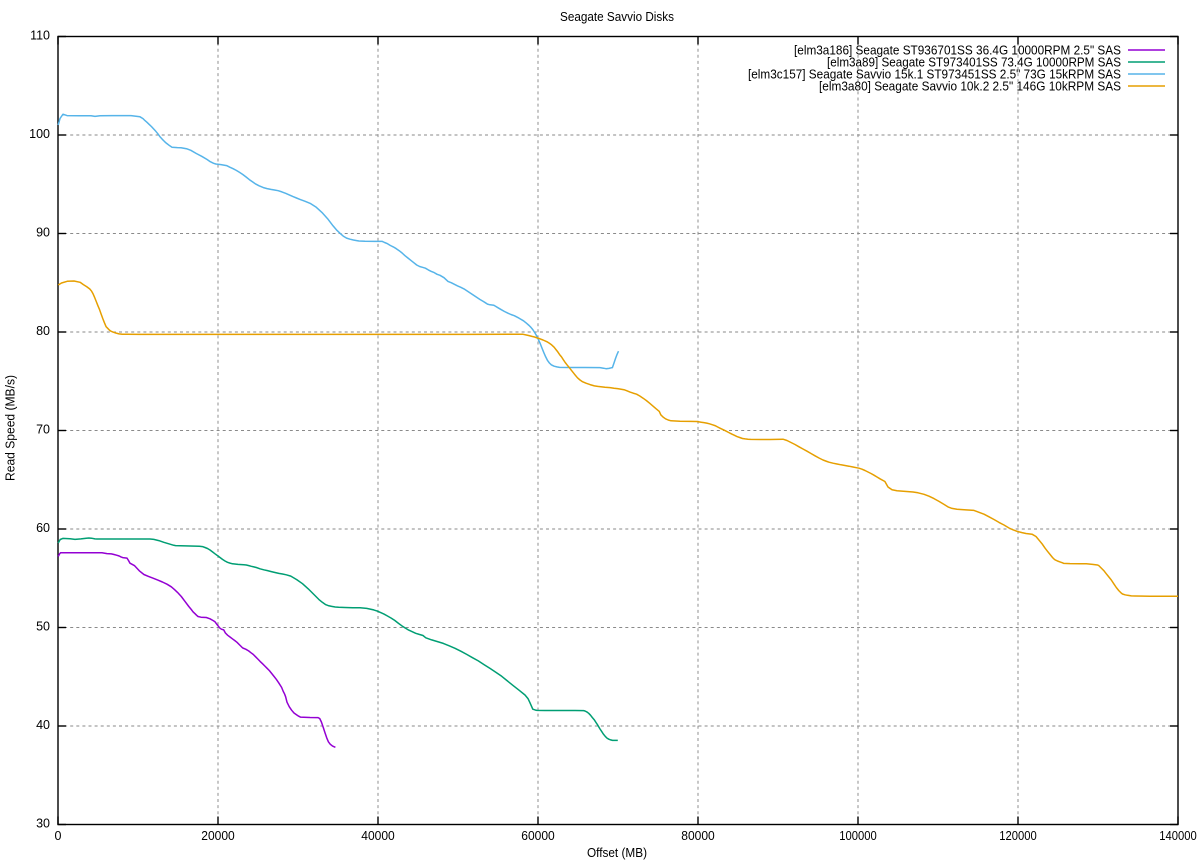  What do you see at coordinates (43, 725) in the screenshot?
I see `svg-text: 40` at bounding box center [43, 725].